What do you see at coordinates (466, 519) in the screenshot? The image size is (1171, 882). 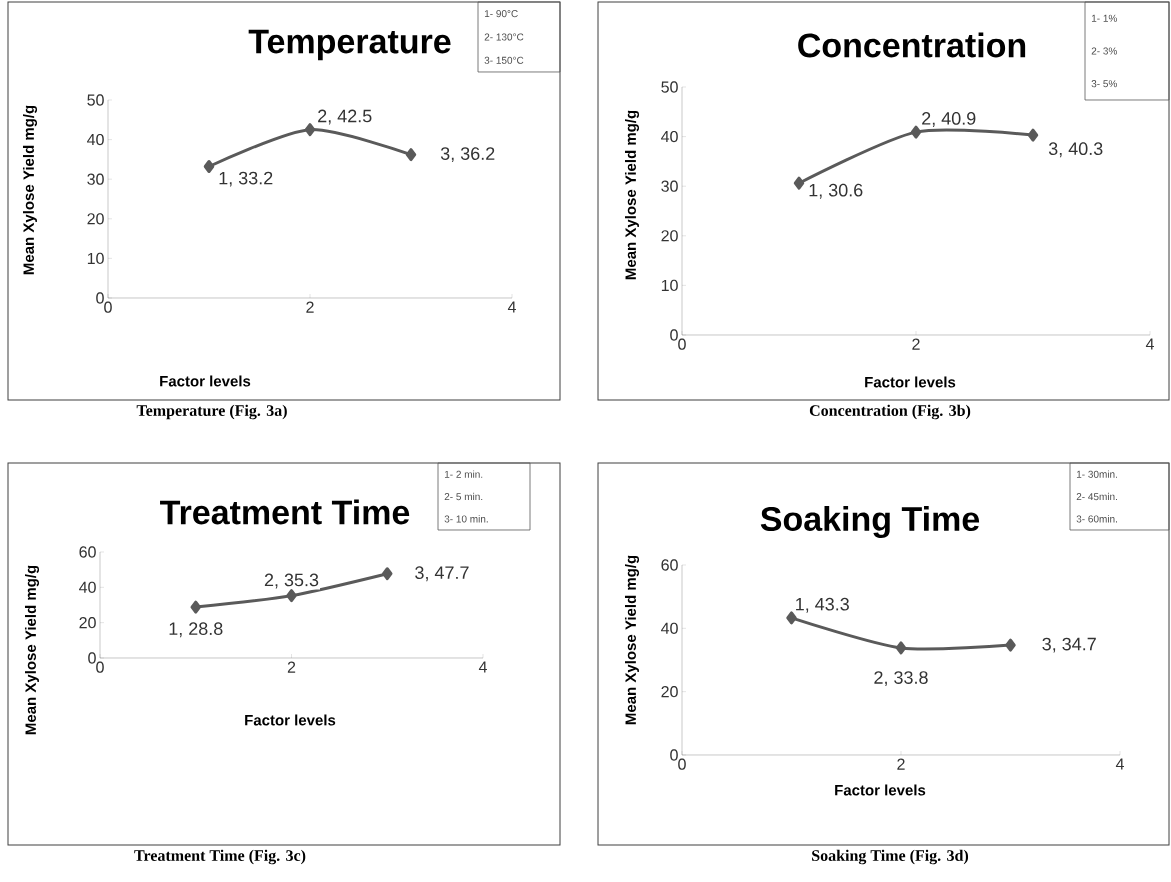 I see `text: 3- 10 min.` at bounding box center [466, 519].